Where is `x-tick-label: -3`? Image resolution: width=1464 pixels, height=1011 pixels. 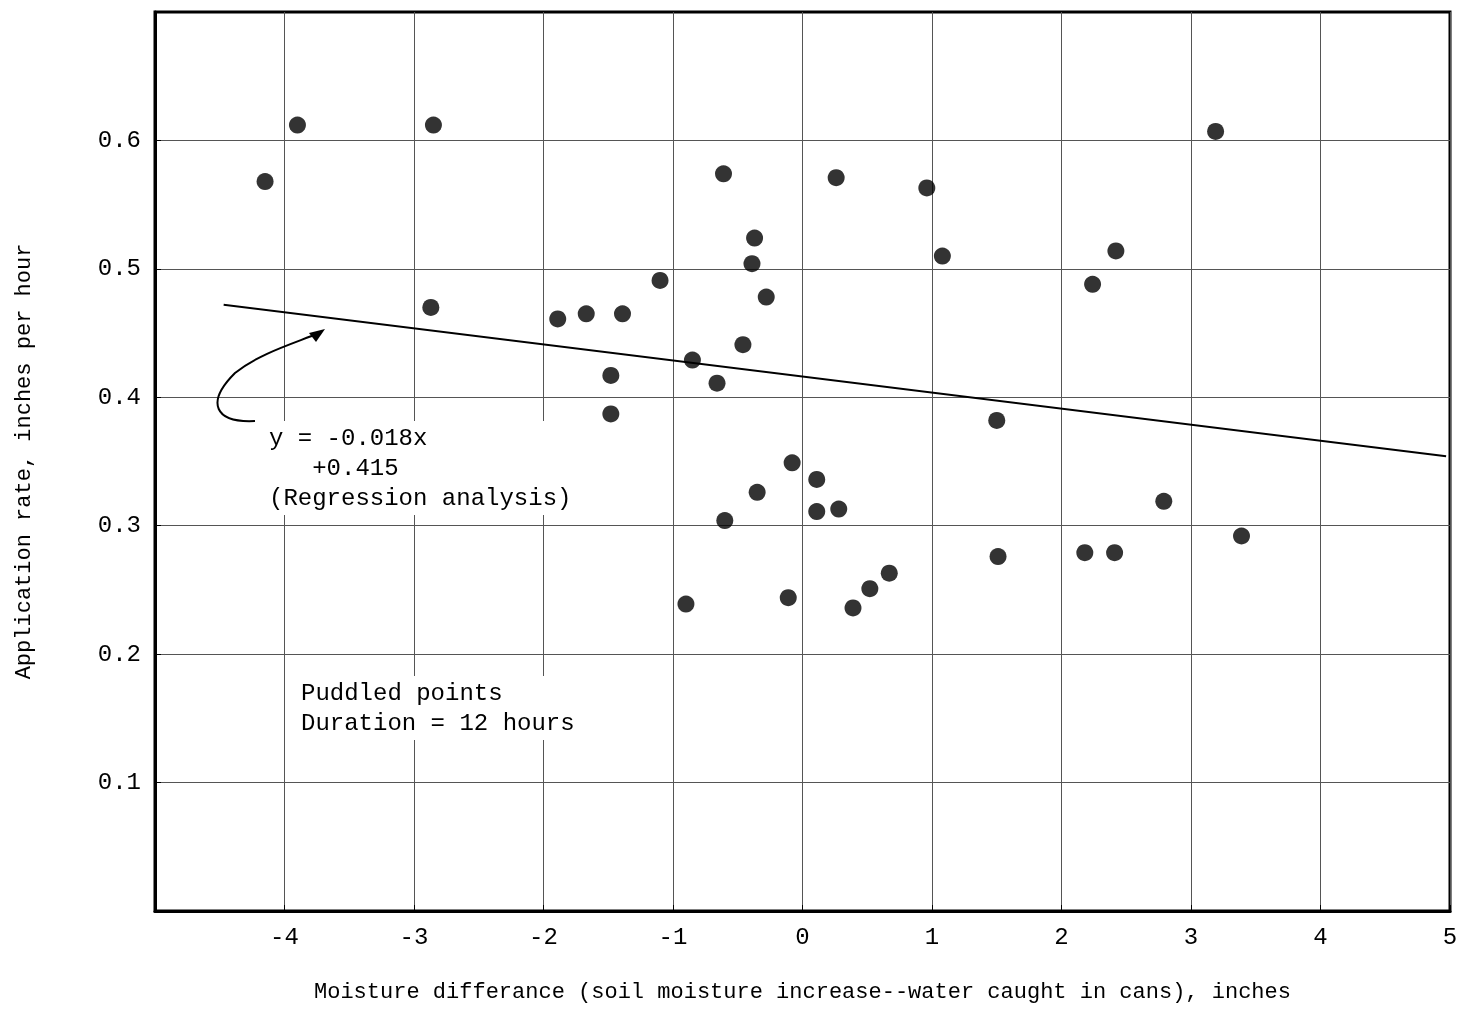 x-tick-label: -3 is located at coordinates (414, 937).